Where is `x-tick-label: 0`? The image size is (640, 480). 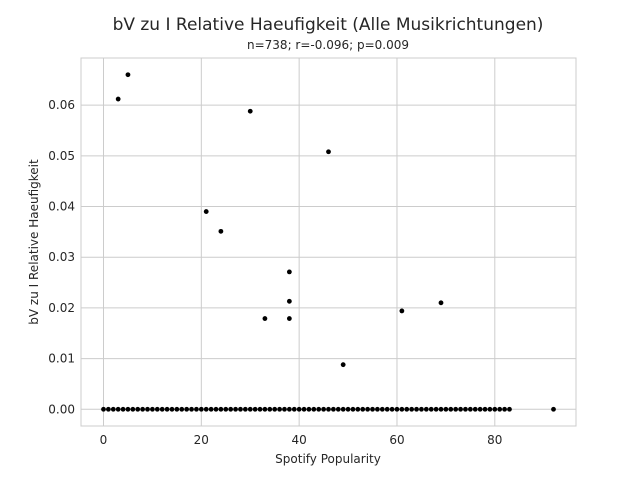 x-tick-label: 0 is located at coordinates (104, 440).